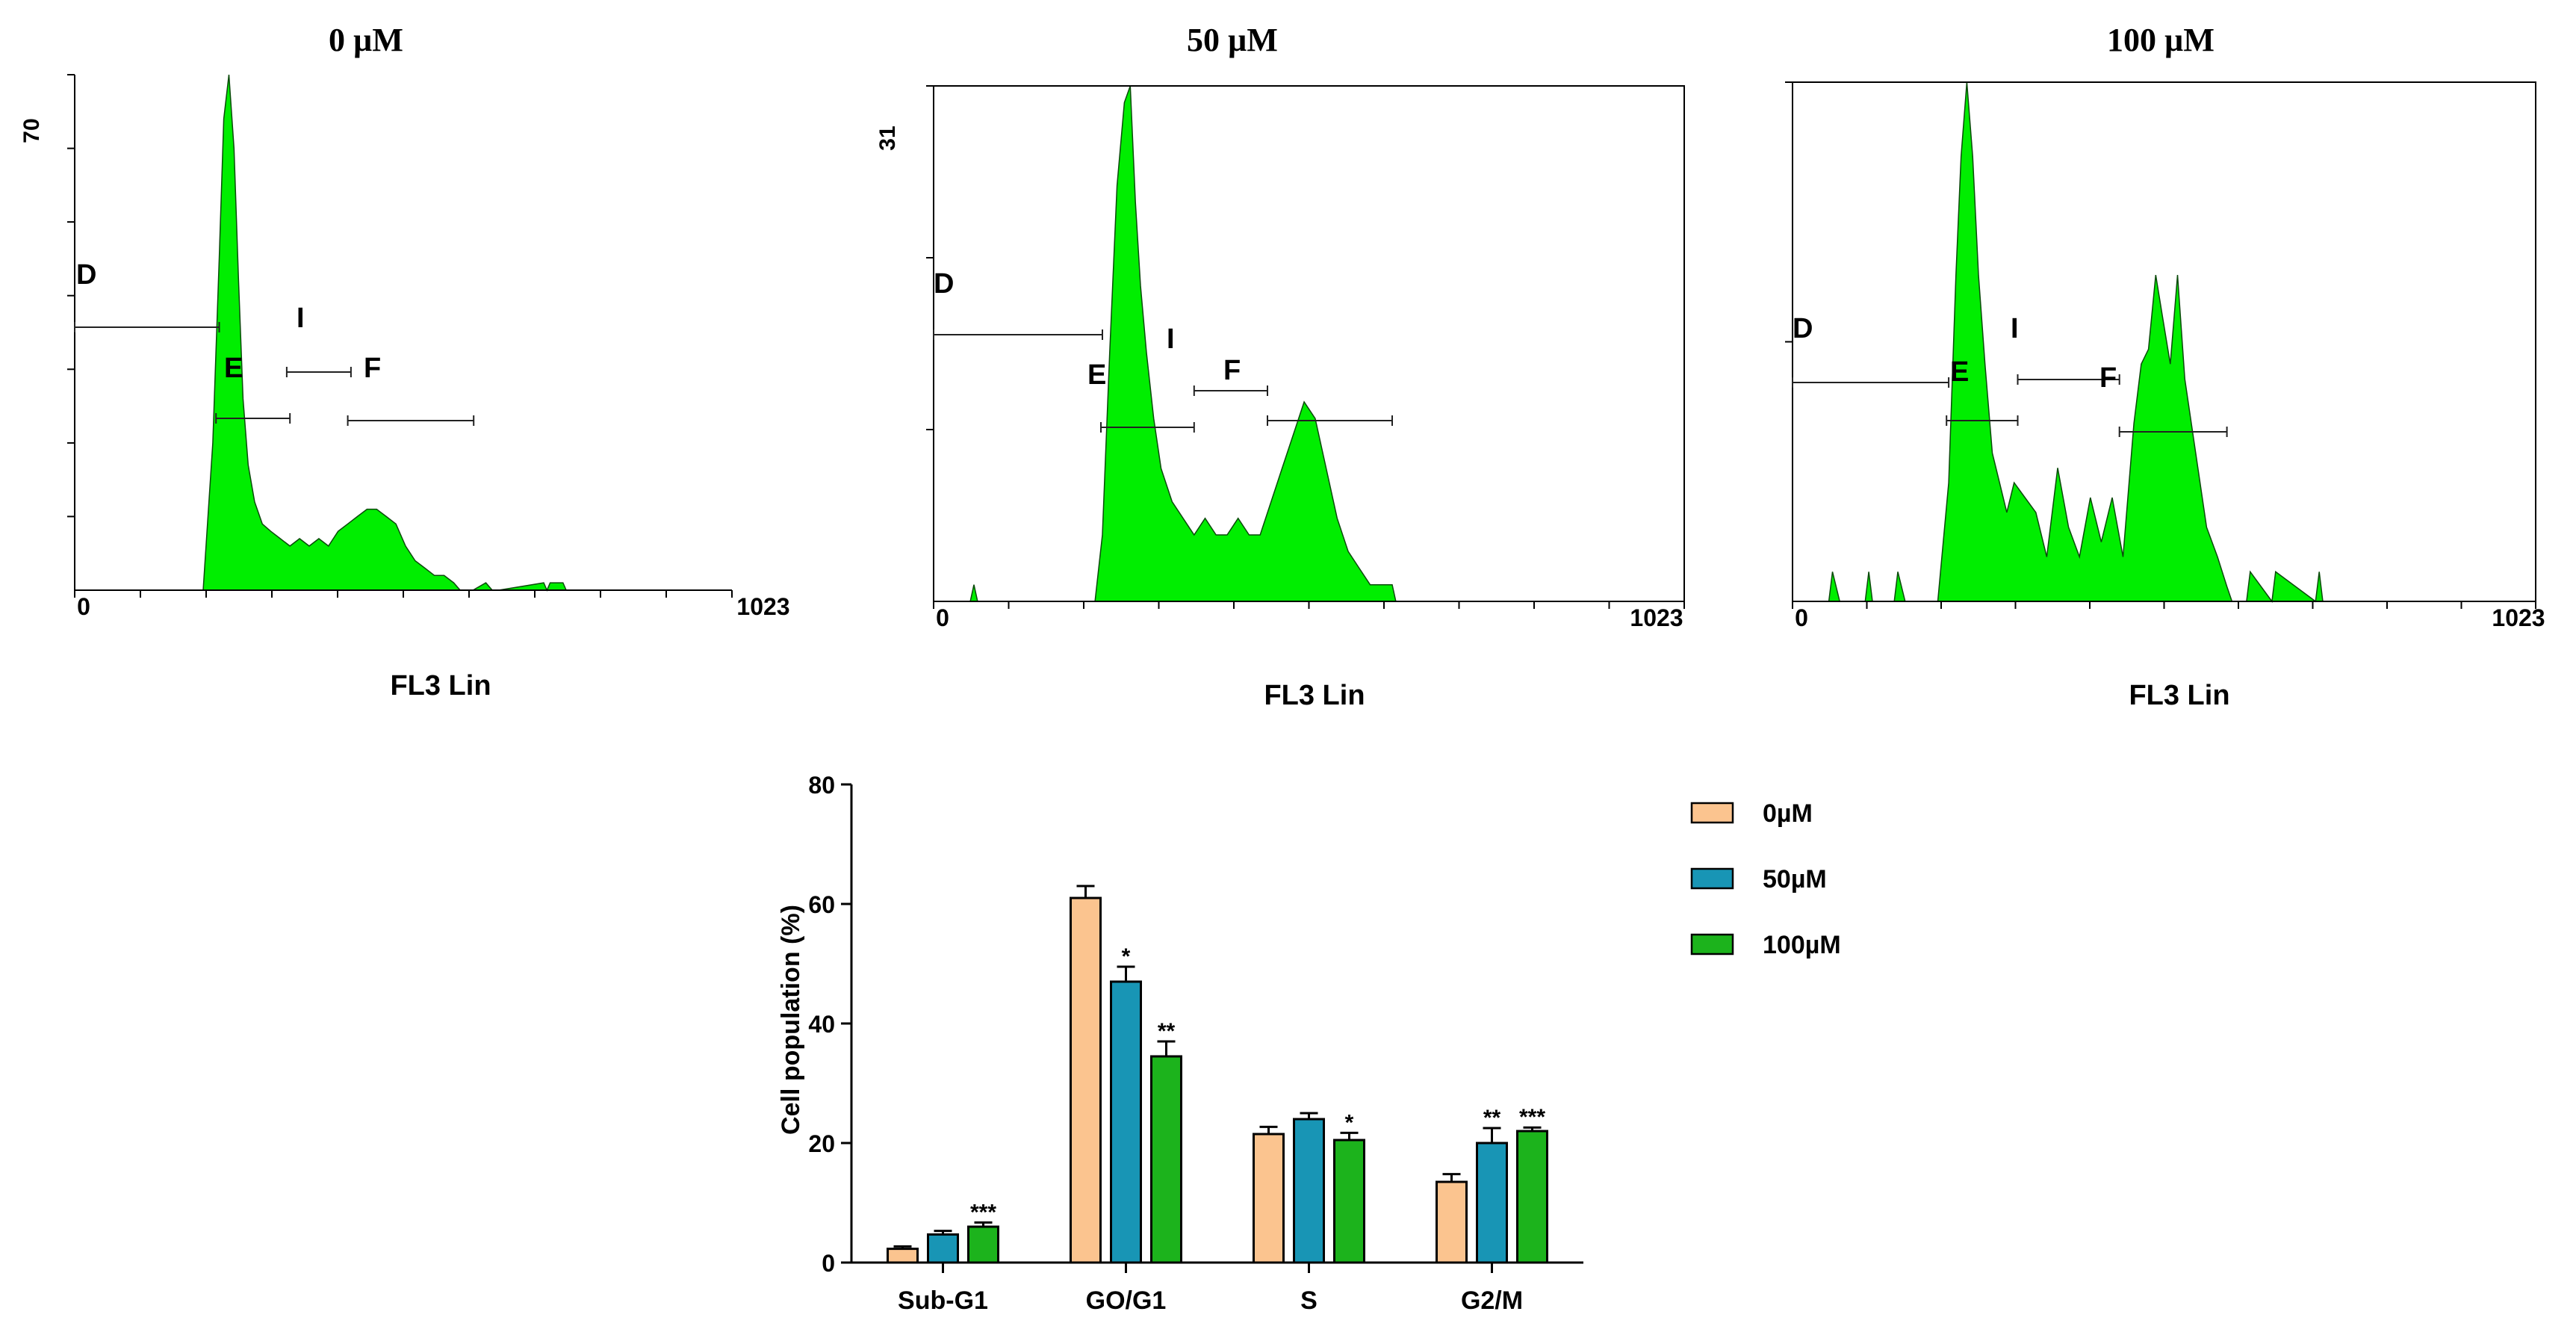 The width and height of the screenshot is (2576, 1341). What do you see at coordinates (829, 1263) in the screenshot?
I see `bar-y-tick-label: 0` at bounding box center [829, 1263].